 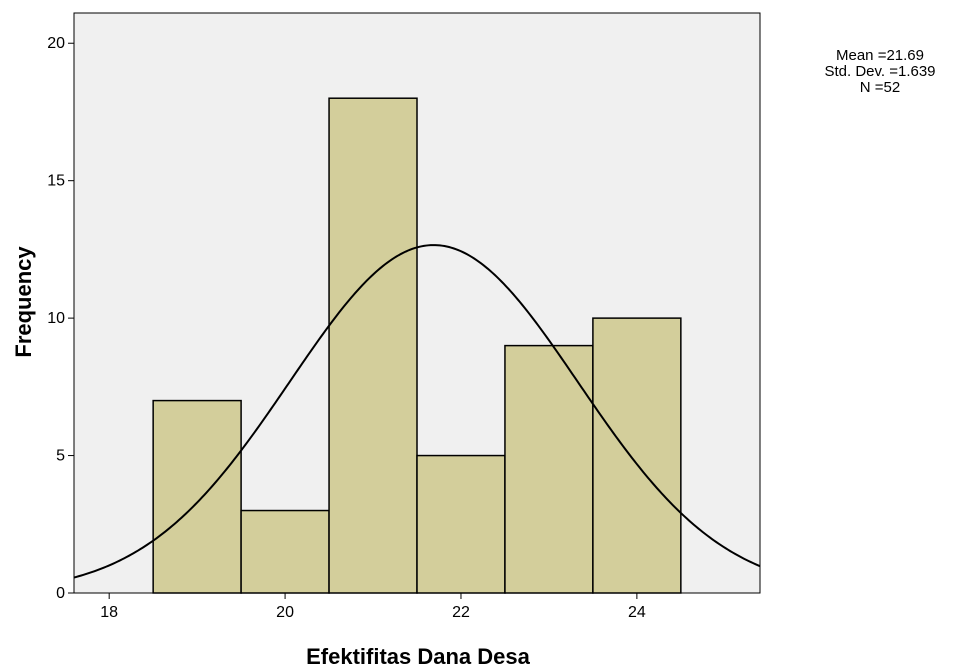 What do you see at coordinates (880, 71) in the screenshot?
I see `std-dev-label: Std. Dev. =1.639` at bounding box center [880, 71].